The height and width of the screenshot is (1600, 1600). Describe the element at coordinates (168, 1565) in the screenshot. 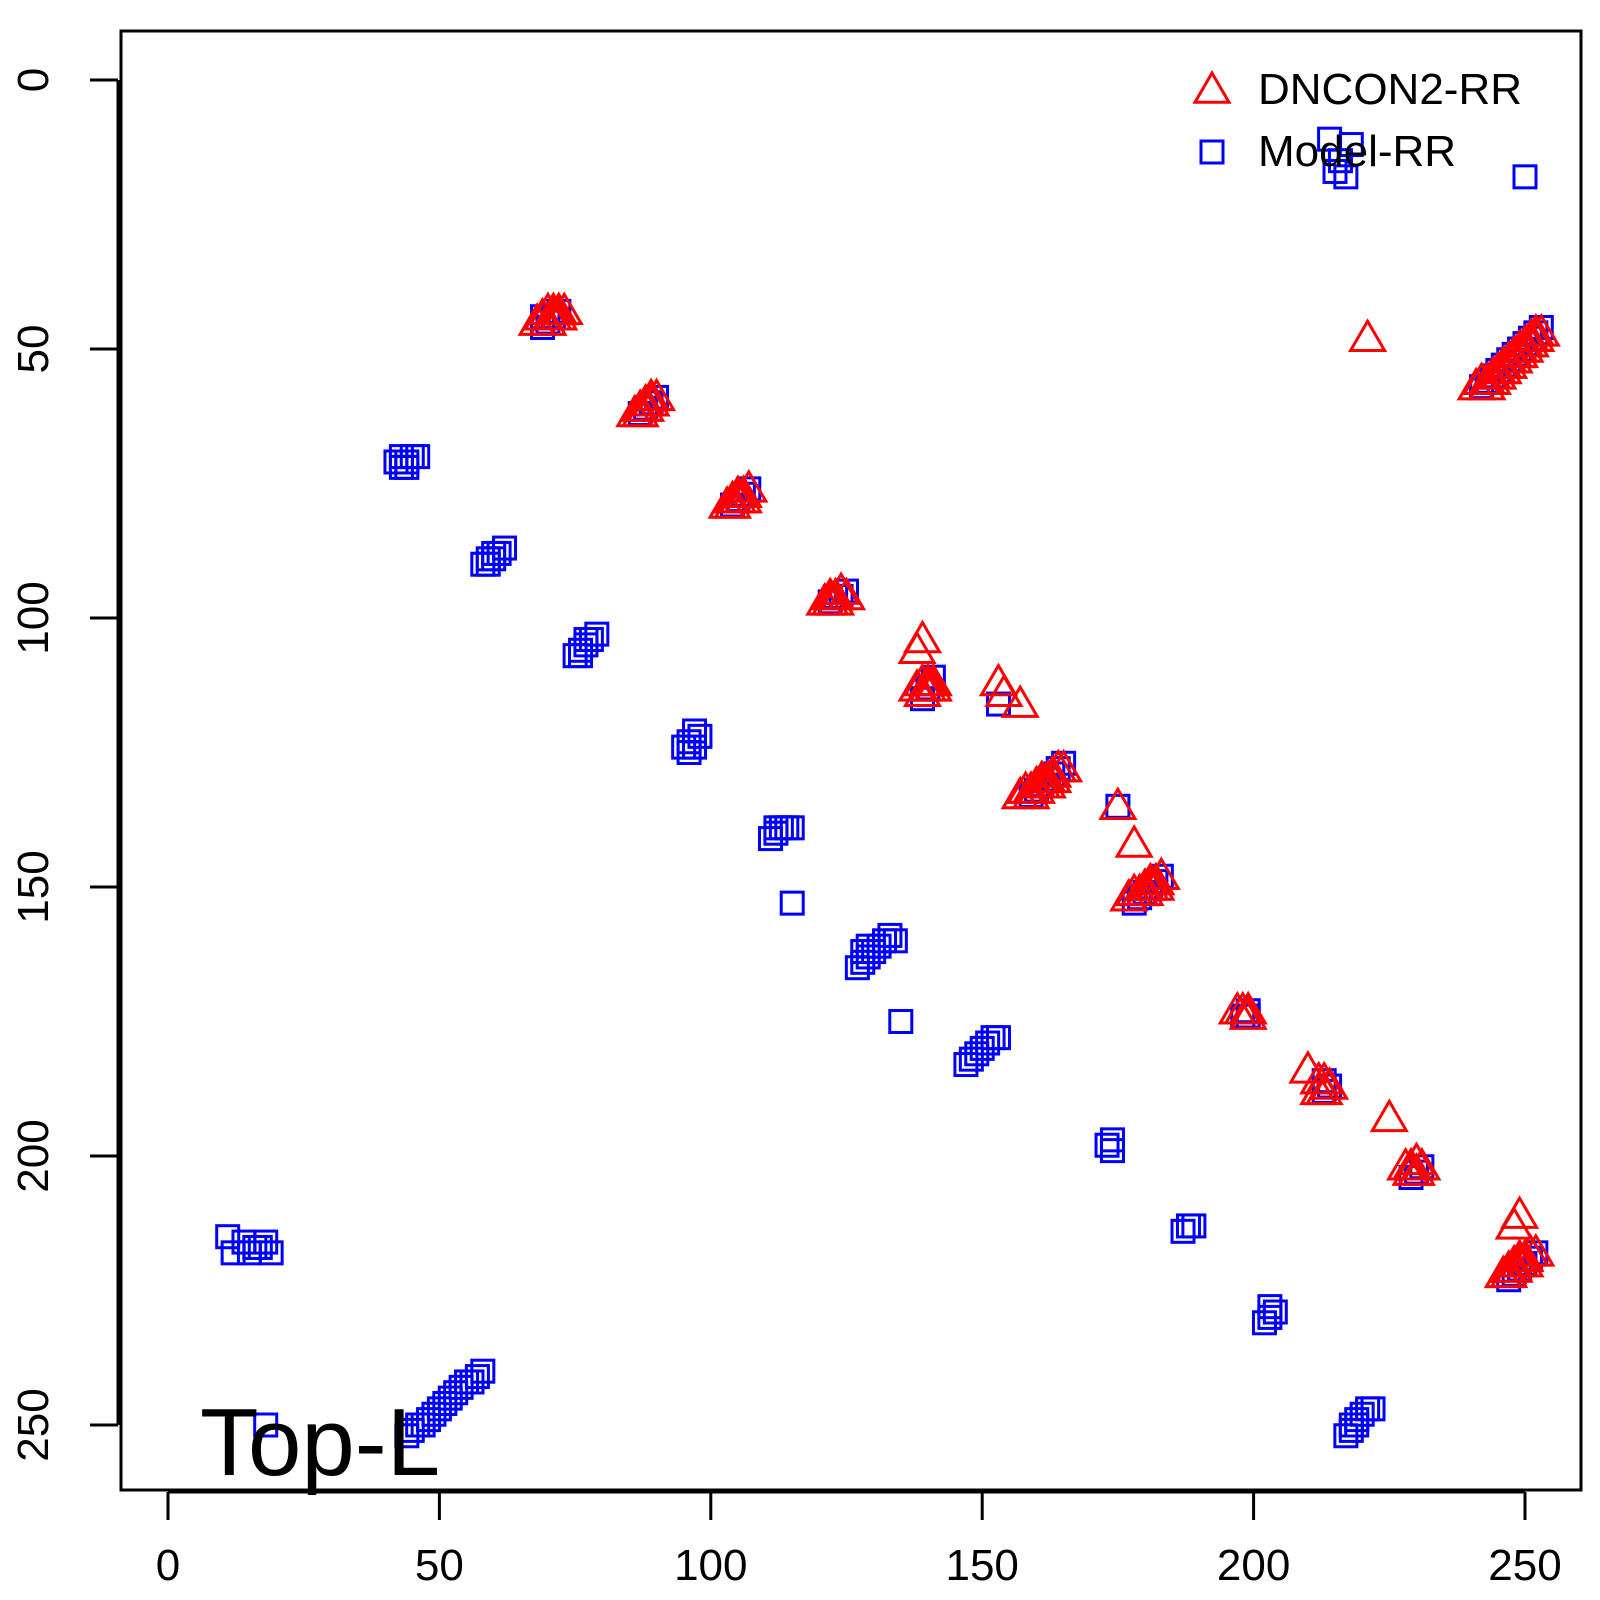

I see `x-tick-label: 0` at that location.